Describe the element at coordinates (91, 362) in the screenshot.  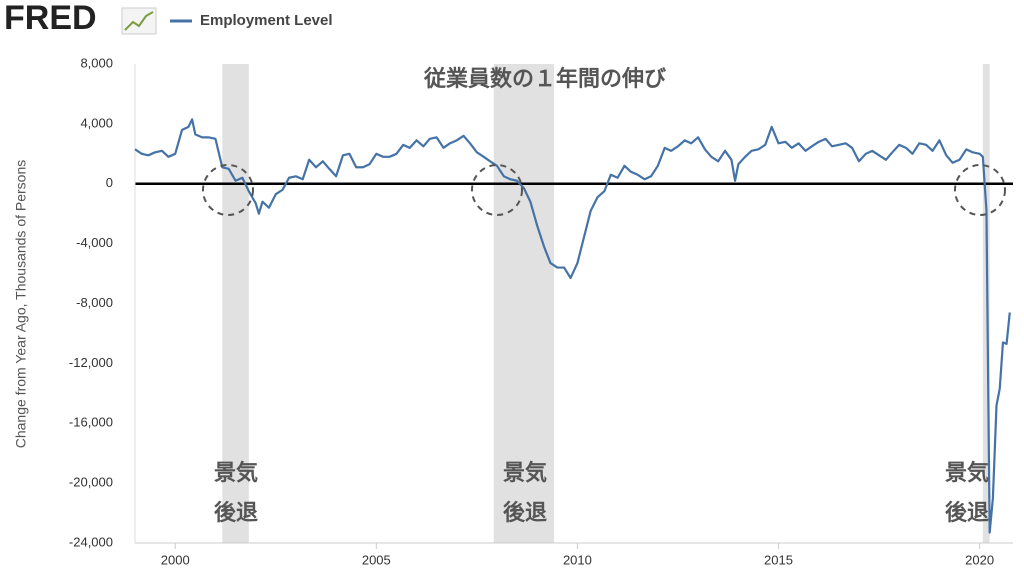
I see `y-tick-label: -12,000` at that location.